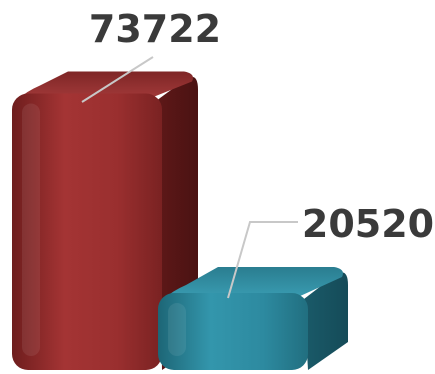  What do you see at coordinates (326, 321) in the screenshot?
I see `bar-2-side` at bounding box center [326, 321].